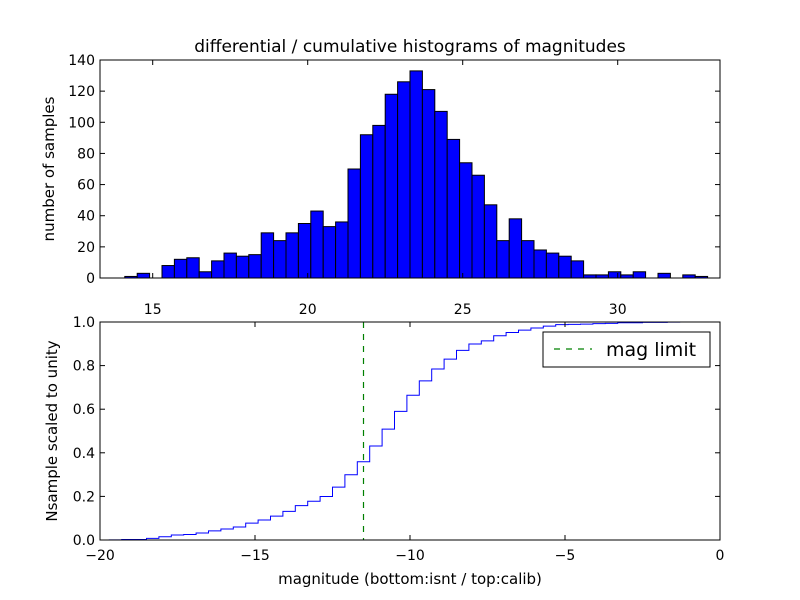 The width and height of the screenshot is (800, 600). Describe the element at coordinates (255, 556) in the screenshot. I see `x-tick-label: −15` at that location.